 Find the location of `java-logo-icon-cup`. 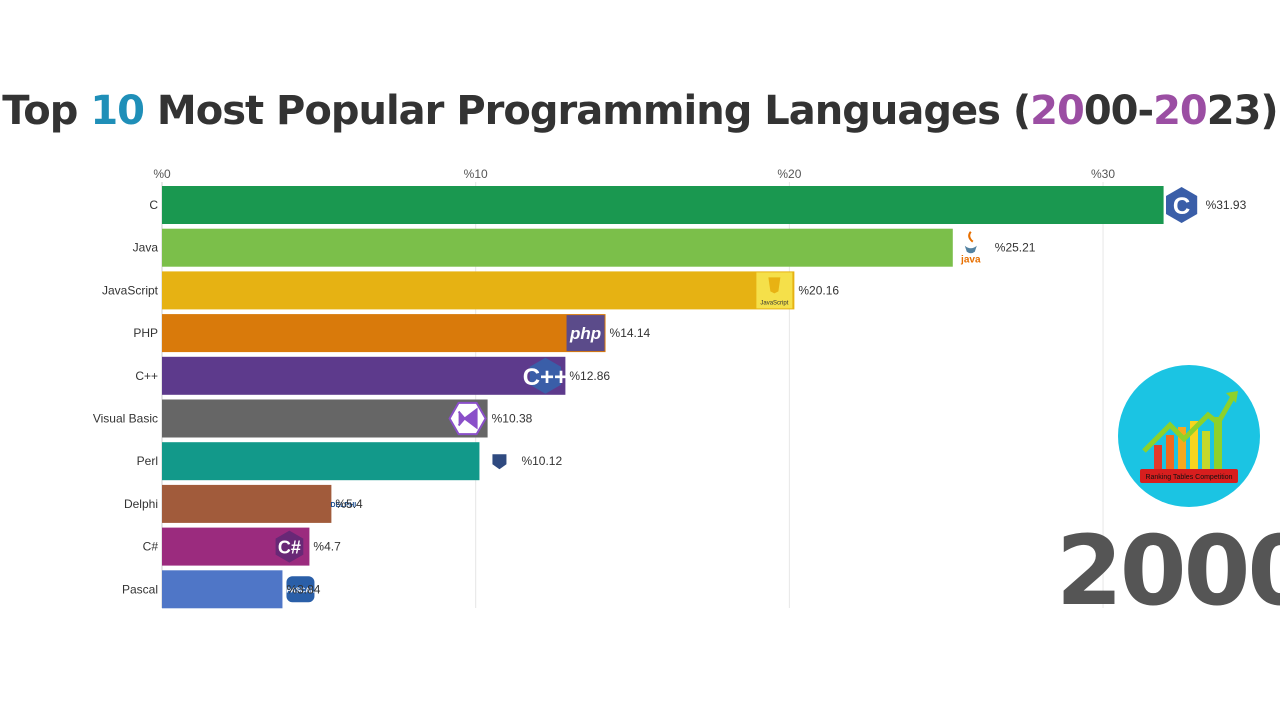

java-logo-icon-cup is located at coordinates (970, 249).